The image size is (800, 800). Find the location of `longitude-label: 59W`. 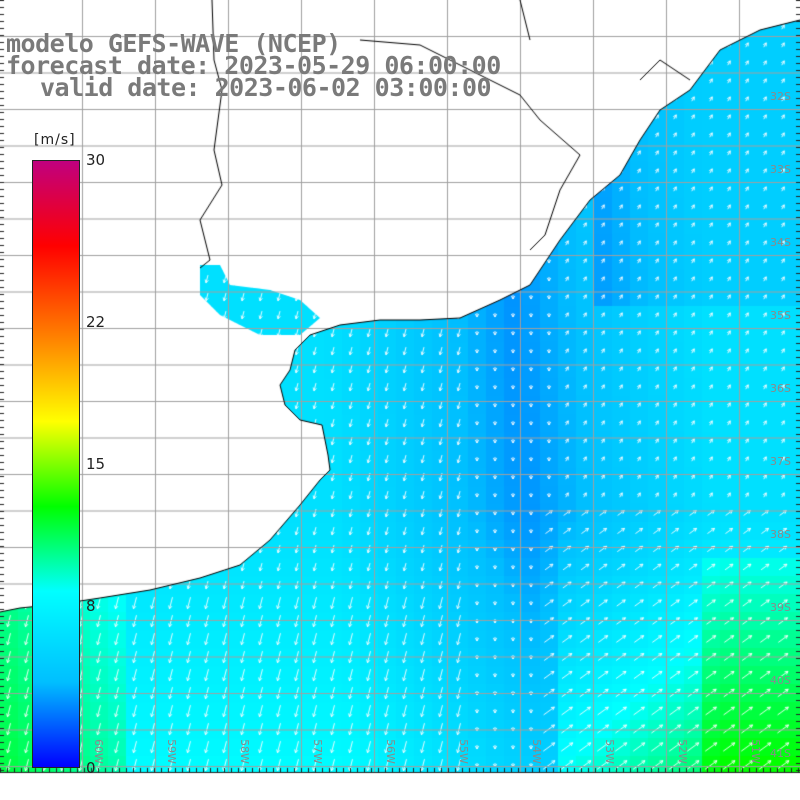

longitude-label: 59W is located at coordinates (171, 751).